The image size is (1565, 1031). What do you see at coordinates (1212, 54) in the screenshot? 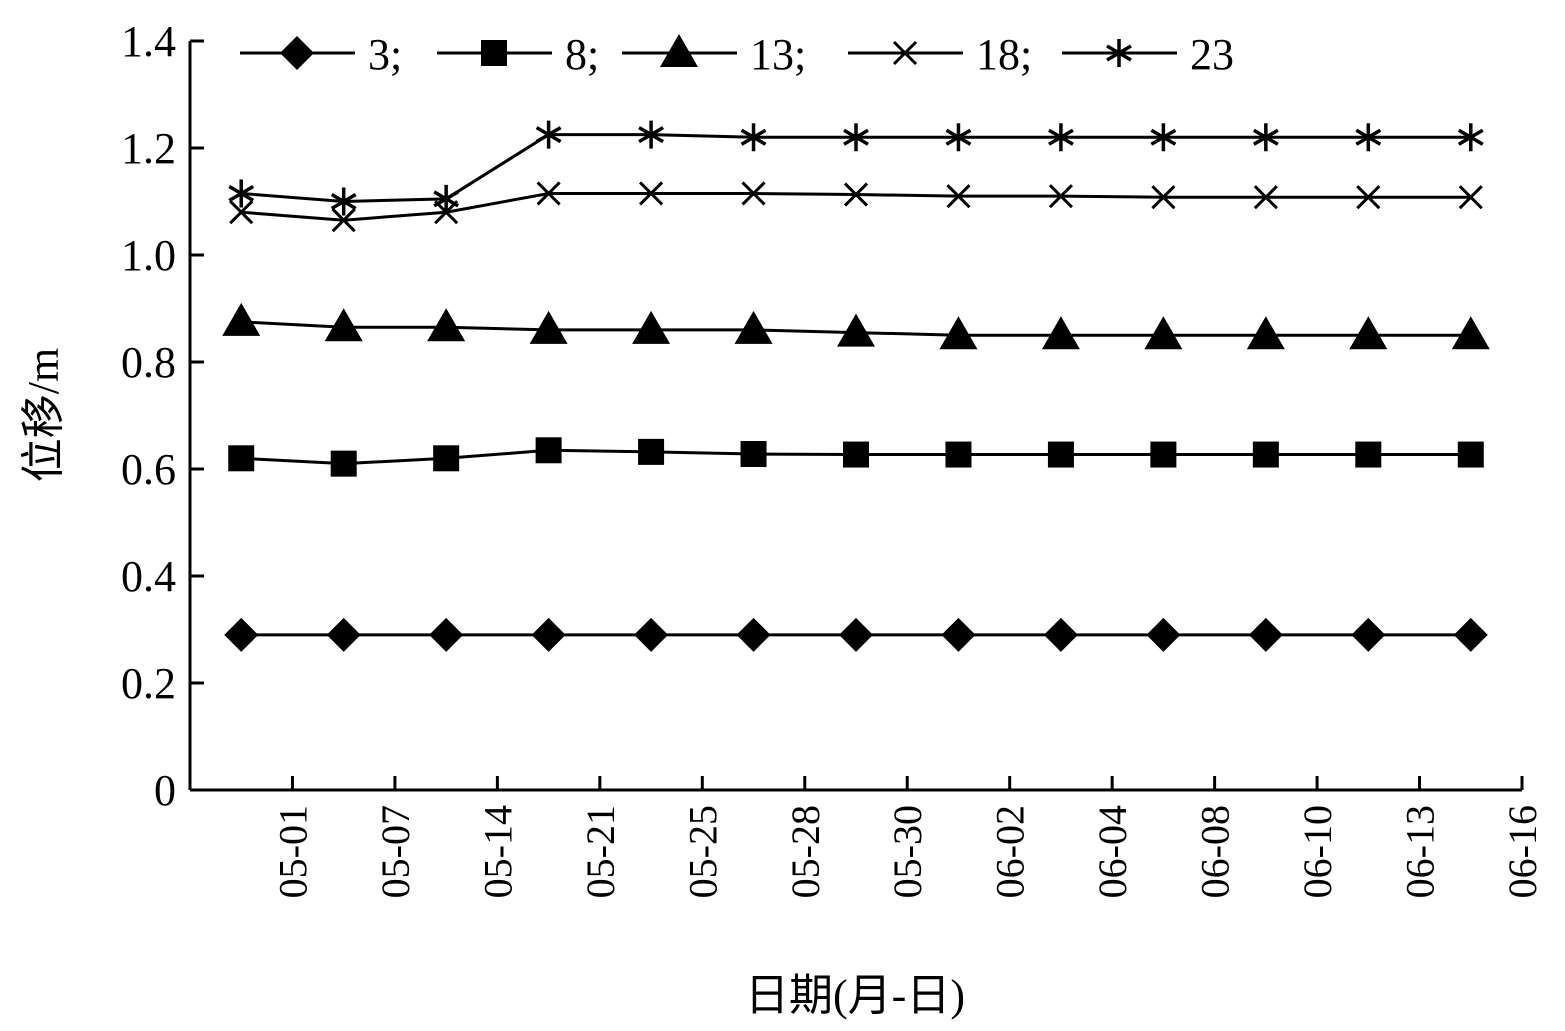
I see `legend-label: 23` at bounding box center [1212, 54].